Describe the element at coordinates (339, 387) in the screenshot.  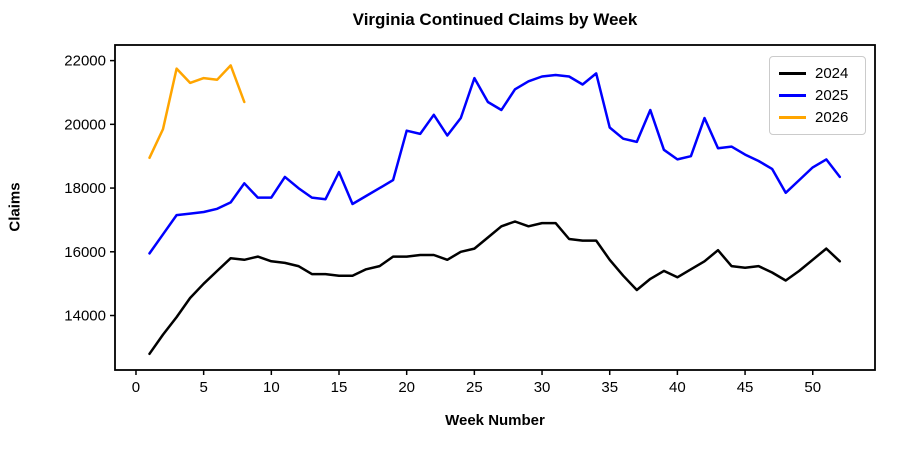
I see `x-tick-label: 15` at that location.